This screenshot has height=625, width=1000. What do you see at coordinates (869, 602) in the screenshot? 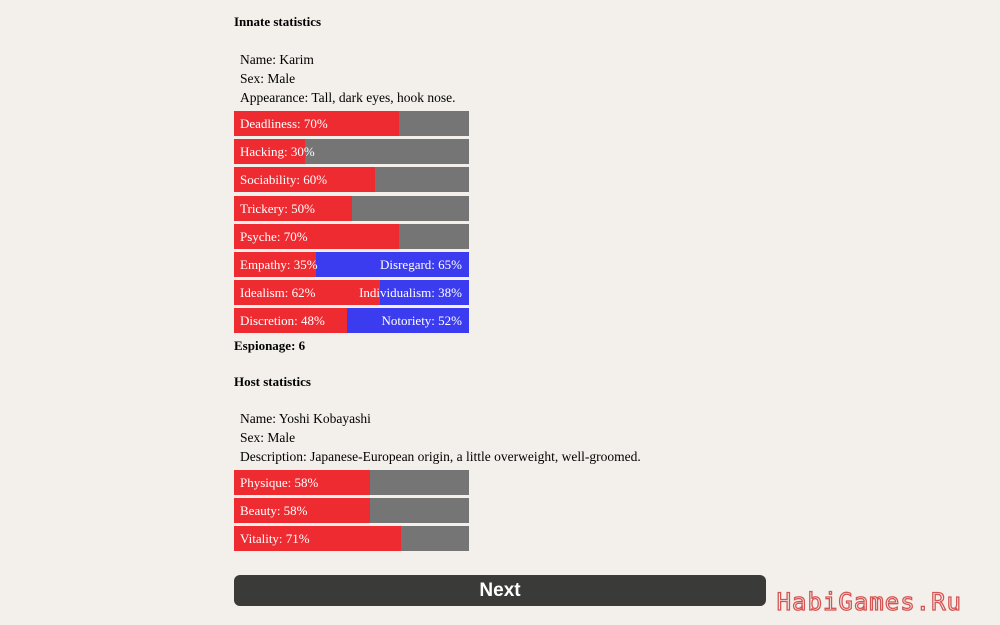
I see `watermark-logo: HabiGames.Ru` at bounding box center [869, 602].